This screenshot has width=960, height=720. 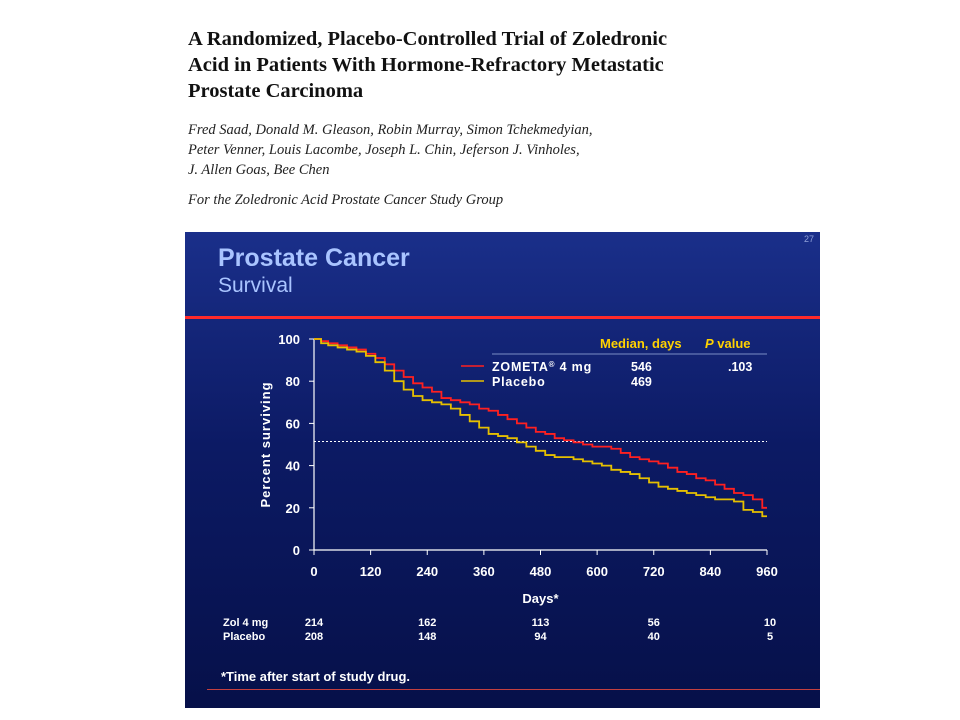 What do you see at coordinates (654, 623) in the screenshot?
I see `at-risk-value: 56` at bounding box center [654, 623].